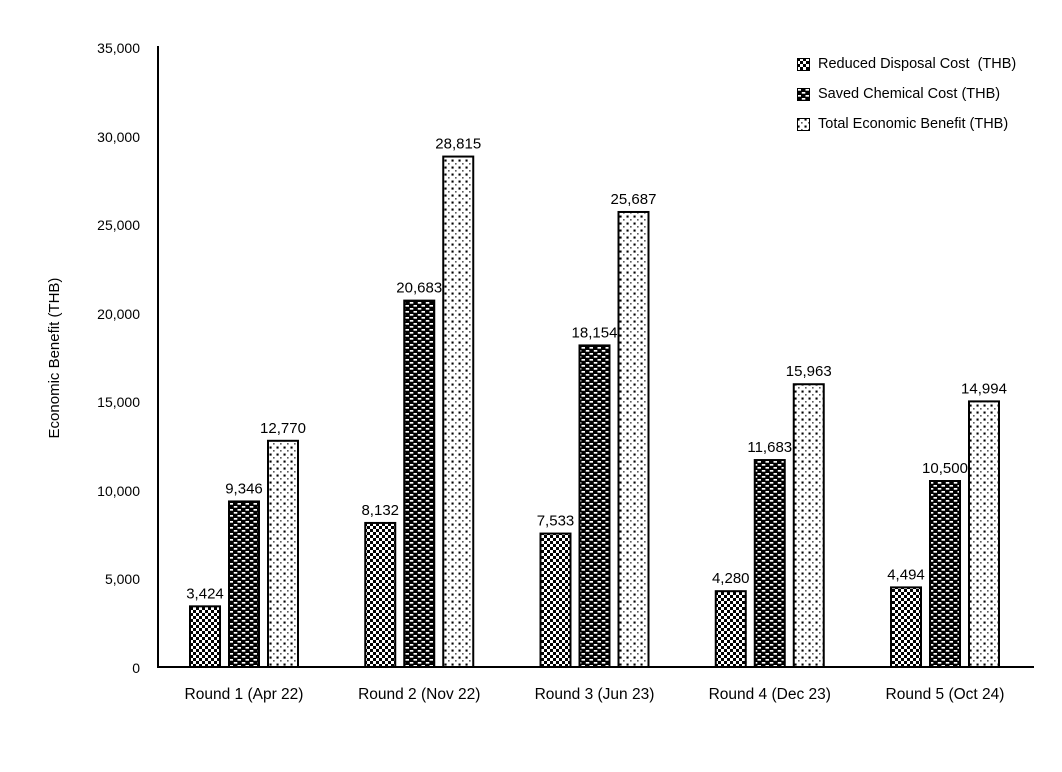 Image resolution: width=1062 pixels, height=772 pixels. What do you see at coordinates (906, 574) in the screenshot?
I see `bar-value-label: 4,494` at bounding box center [906, 574].